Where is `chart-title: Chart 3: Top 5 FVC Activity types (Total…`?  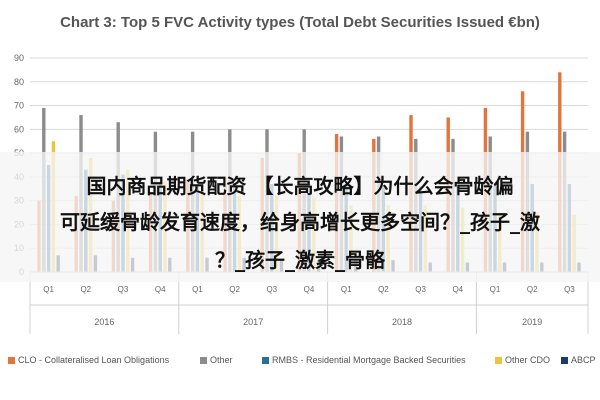 chart-title: Chart 3: Top 5 FVC Activity types (Total… is located at coordinates (300, 22).